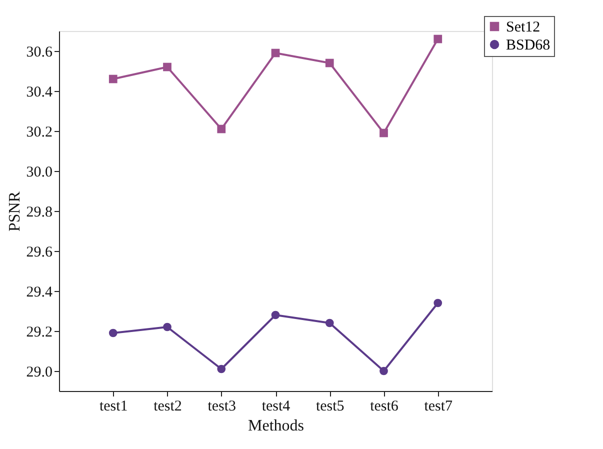 Image resolution: width=603 pixels, height=449 pixels. Describe the element at coordinates (330, 406) in the screenshot. I see `x-tick-label: test5` at that location.